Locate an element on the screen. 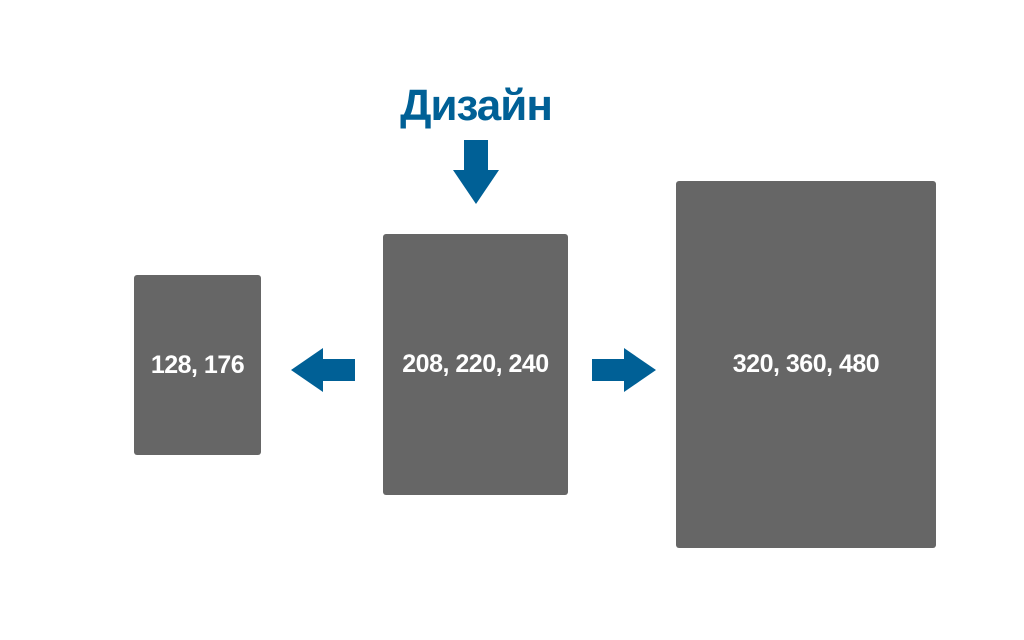 This screenshot has height=640, width=1024. screen-small: 128, 176 is located at coordinates (197, 365).